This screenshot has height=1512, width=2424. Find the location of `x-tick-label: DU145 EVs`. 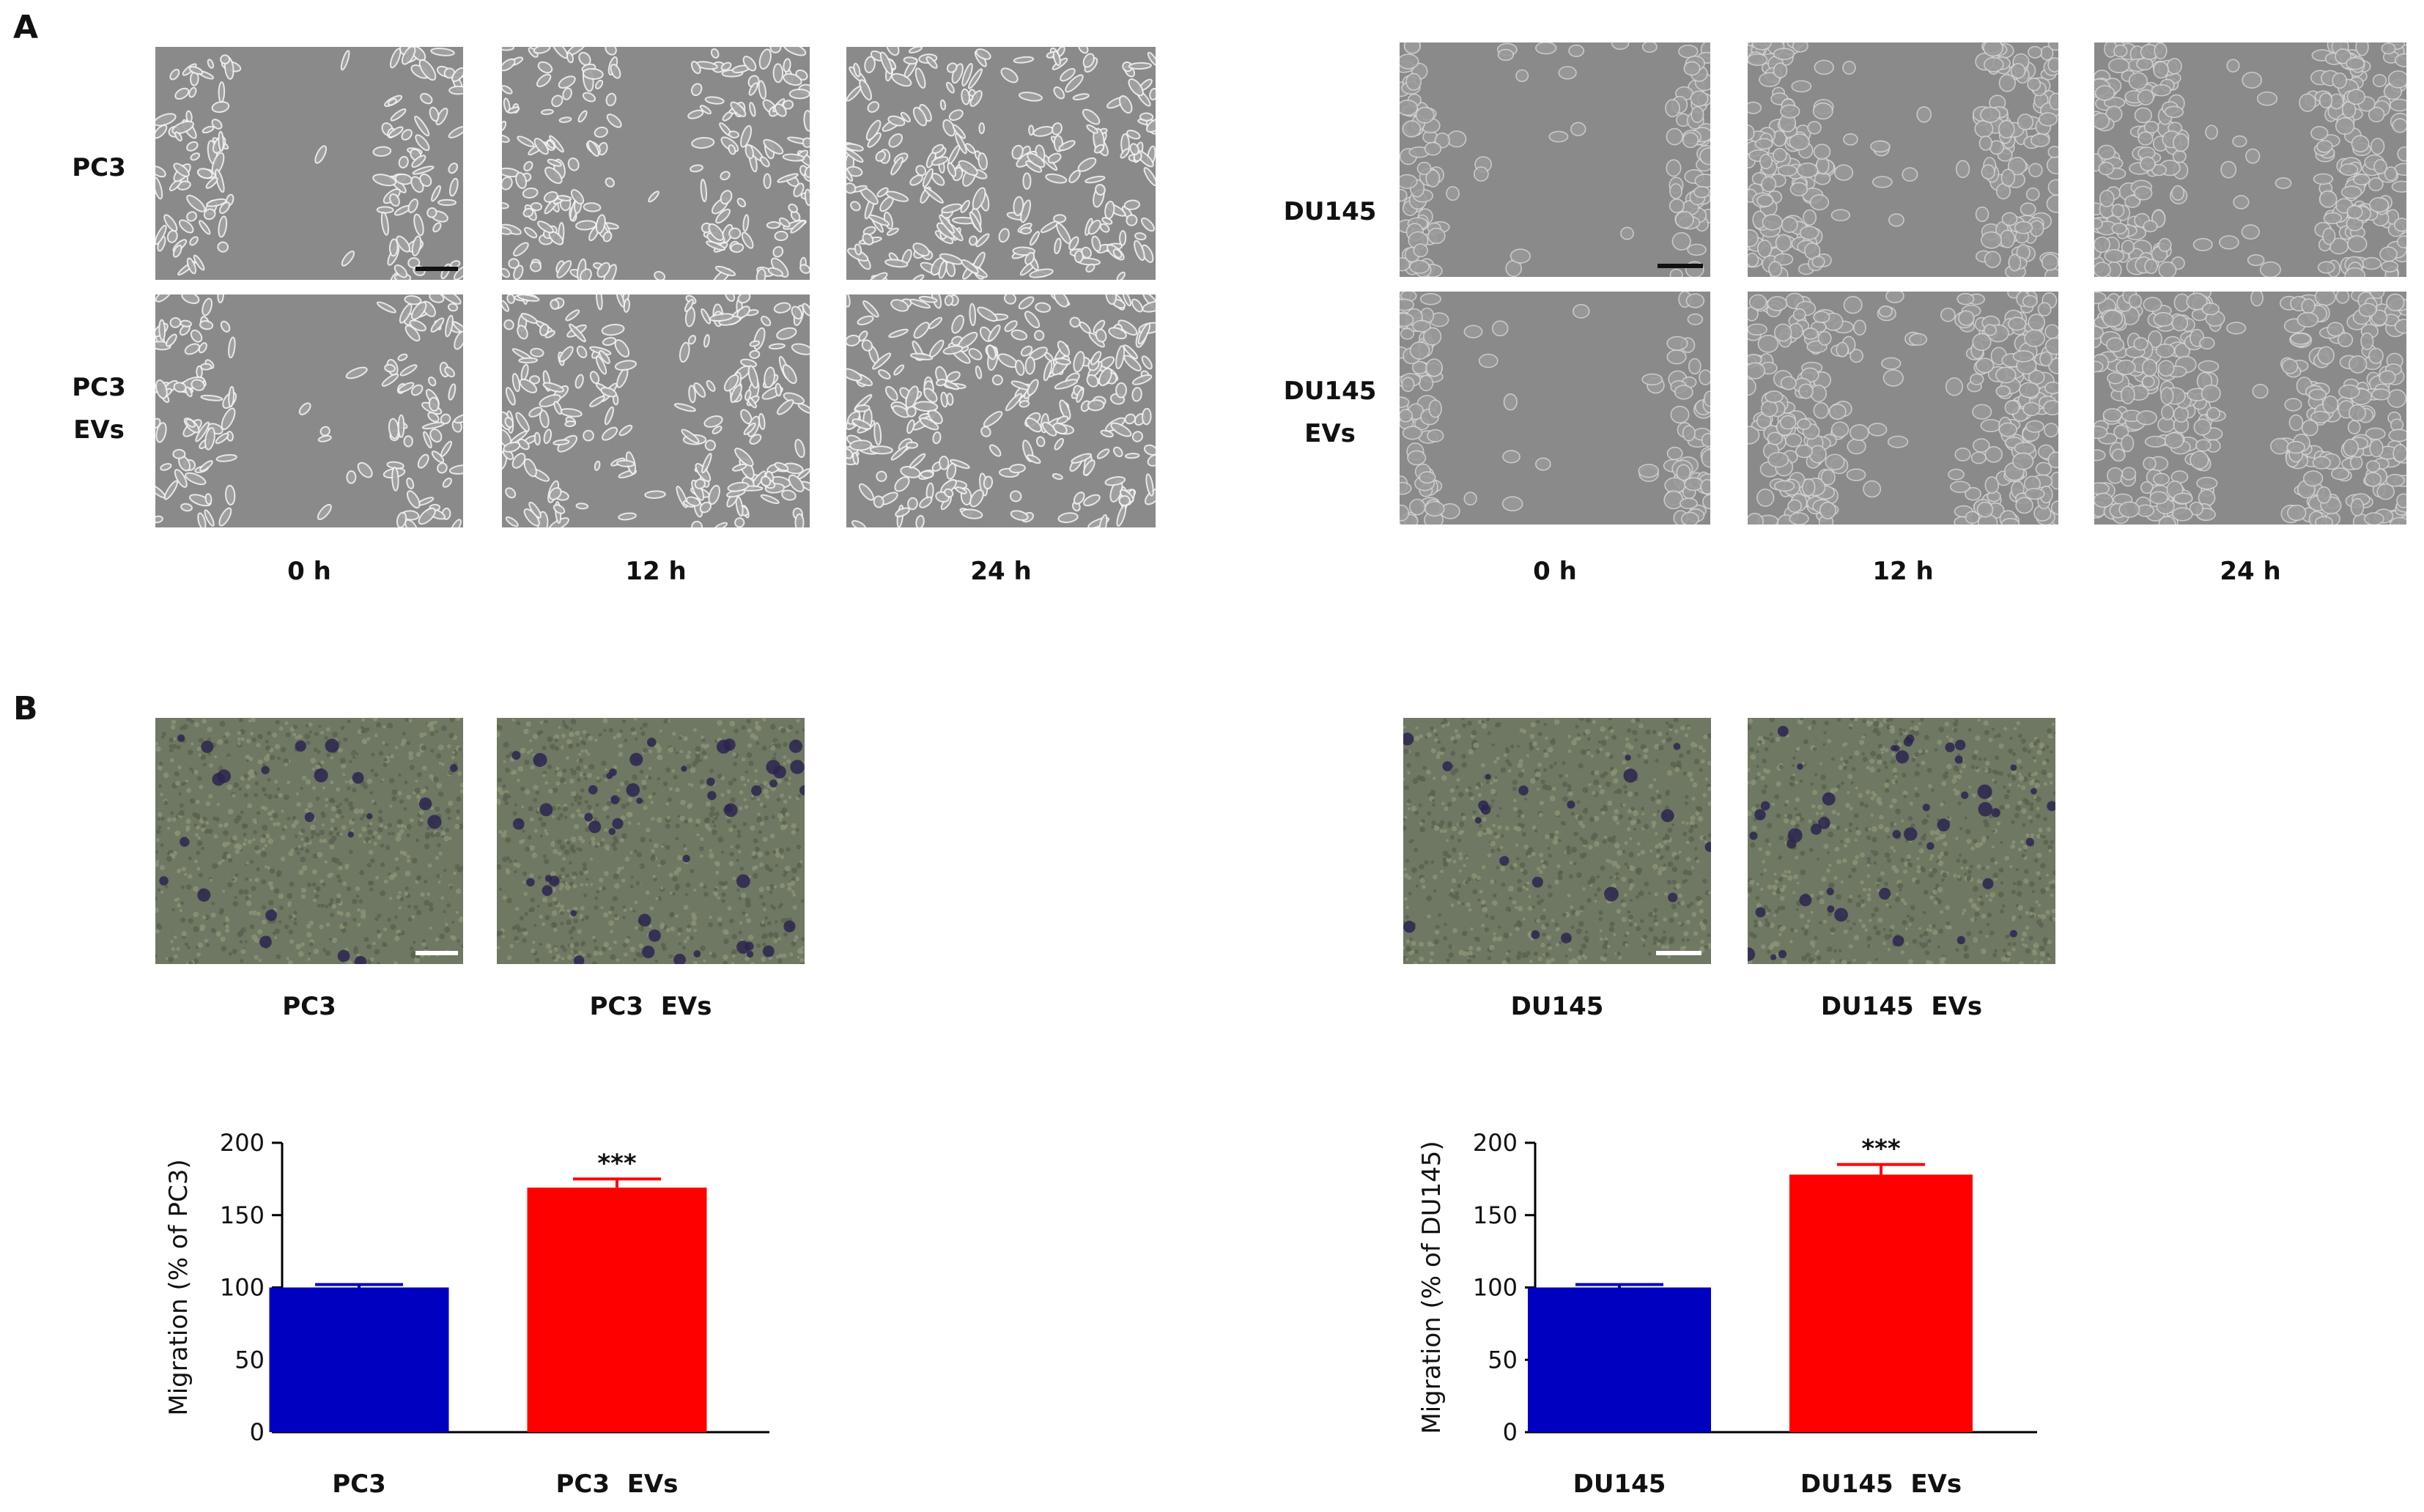

x-tick-label: DU145 EVs is located at coordinates (1881, 1484).